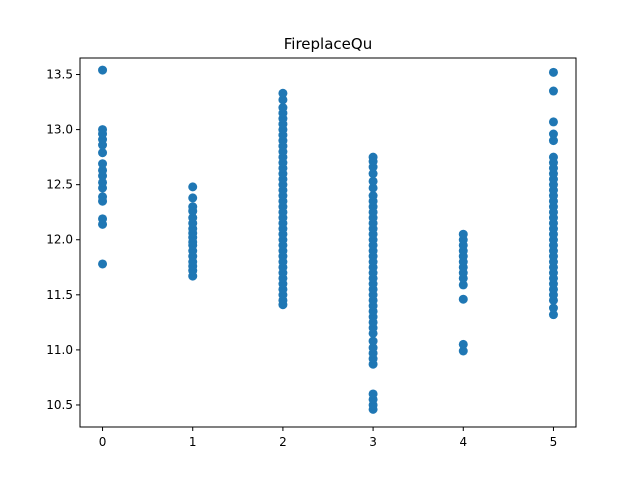 This screenshot has width=640, height=480. What do you see at coordinates (59, 75) in the screenshot?
I see `y-tick-label: 13.5` at bounding box center [59, 75].